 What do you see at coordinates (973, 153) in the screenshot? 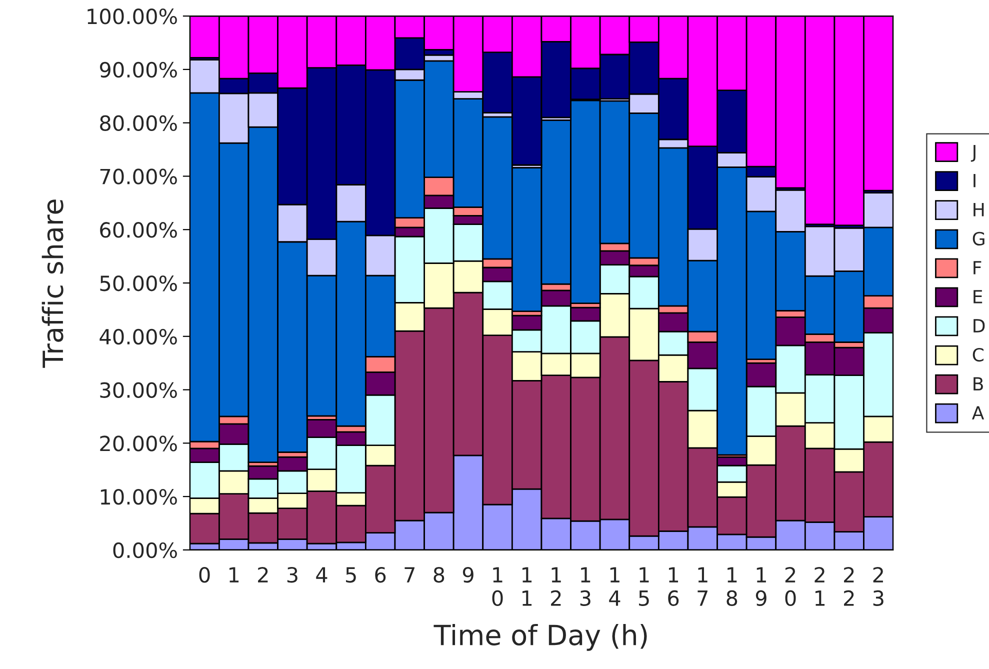
I see `legend-label: J` at bounding box center [973, 153].